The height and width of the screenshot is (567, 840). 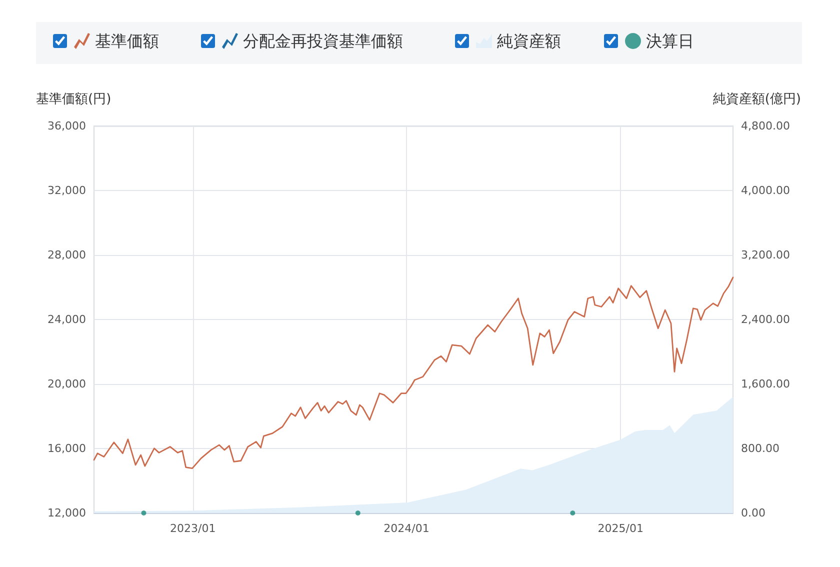 I want to click on y-tick-label: 20,000, so click(x=67, y=384).